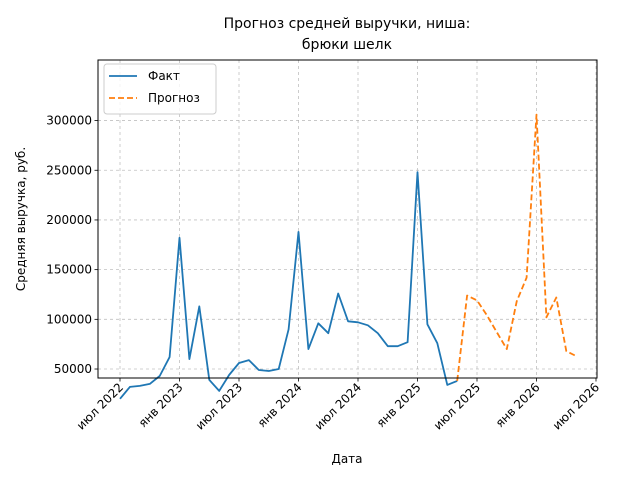 Image resolution: width=640 pixels, height=480 pixels. I want to click on y-tick-label: 300000, so click(69, 121).